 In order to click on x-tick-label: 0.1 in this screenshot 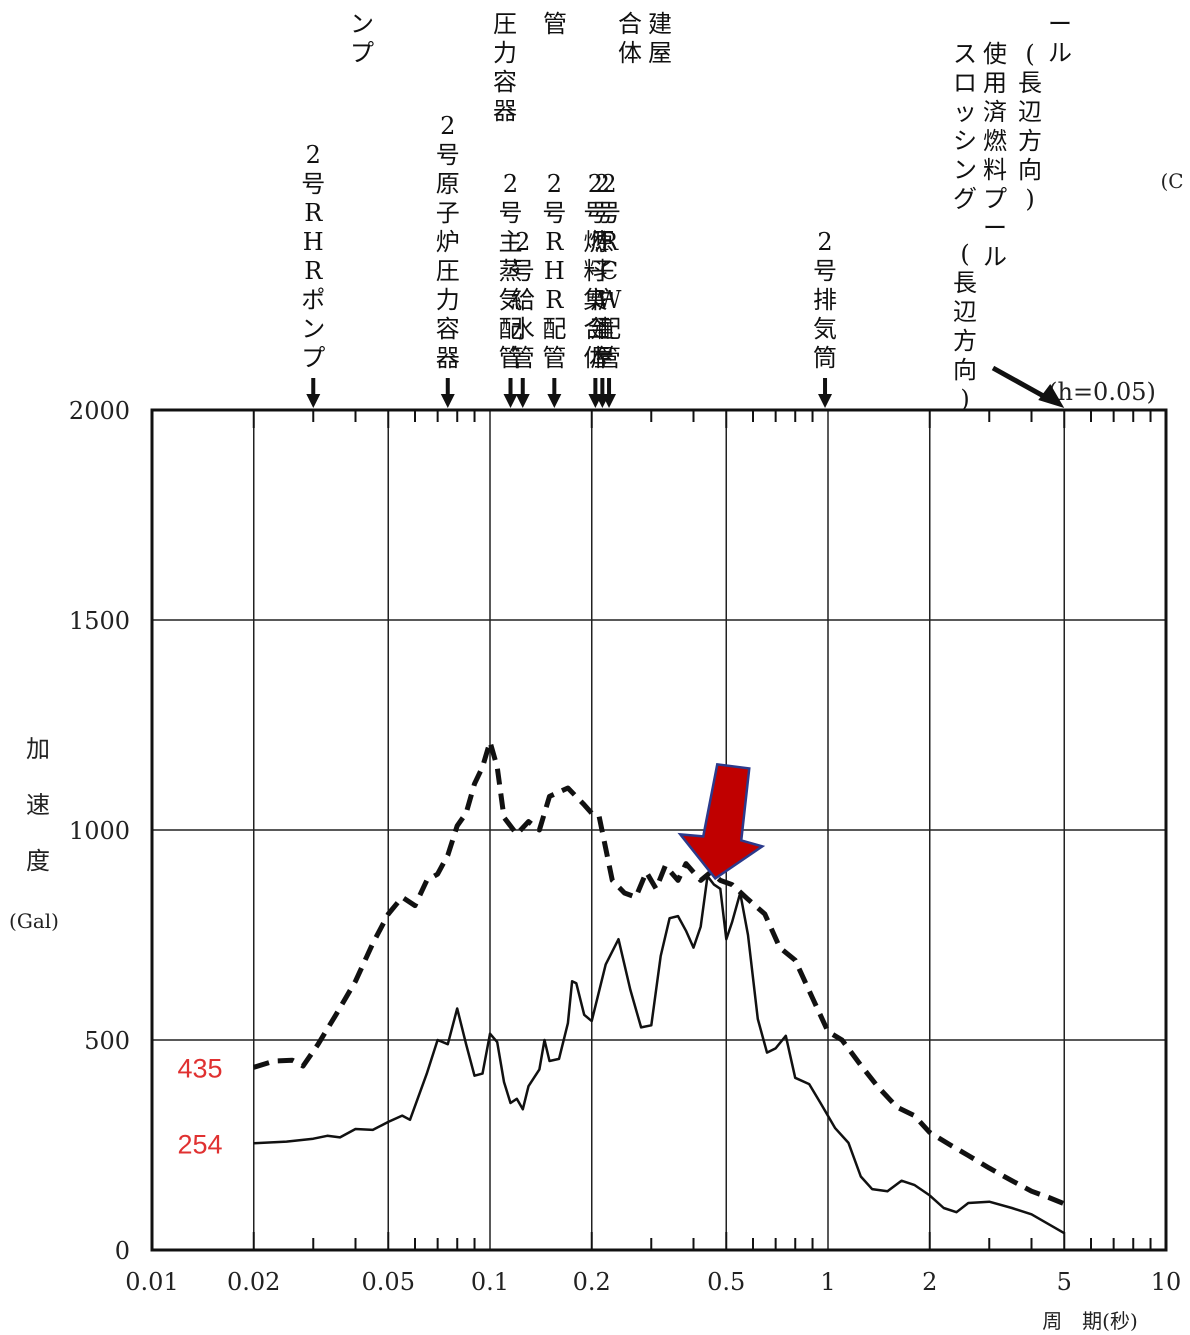, I will do `click(490, 1282)`.